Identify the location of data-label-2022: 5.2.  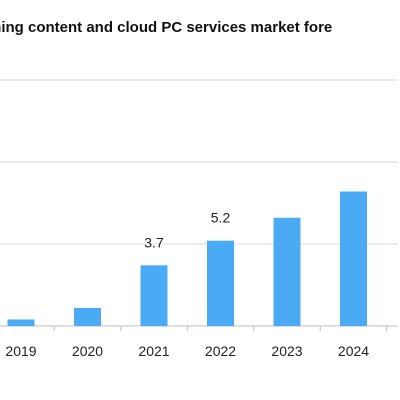
(221, 218).